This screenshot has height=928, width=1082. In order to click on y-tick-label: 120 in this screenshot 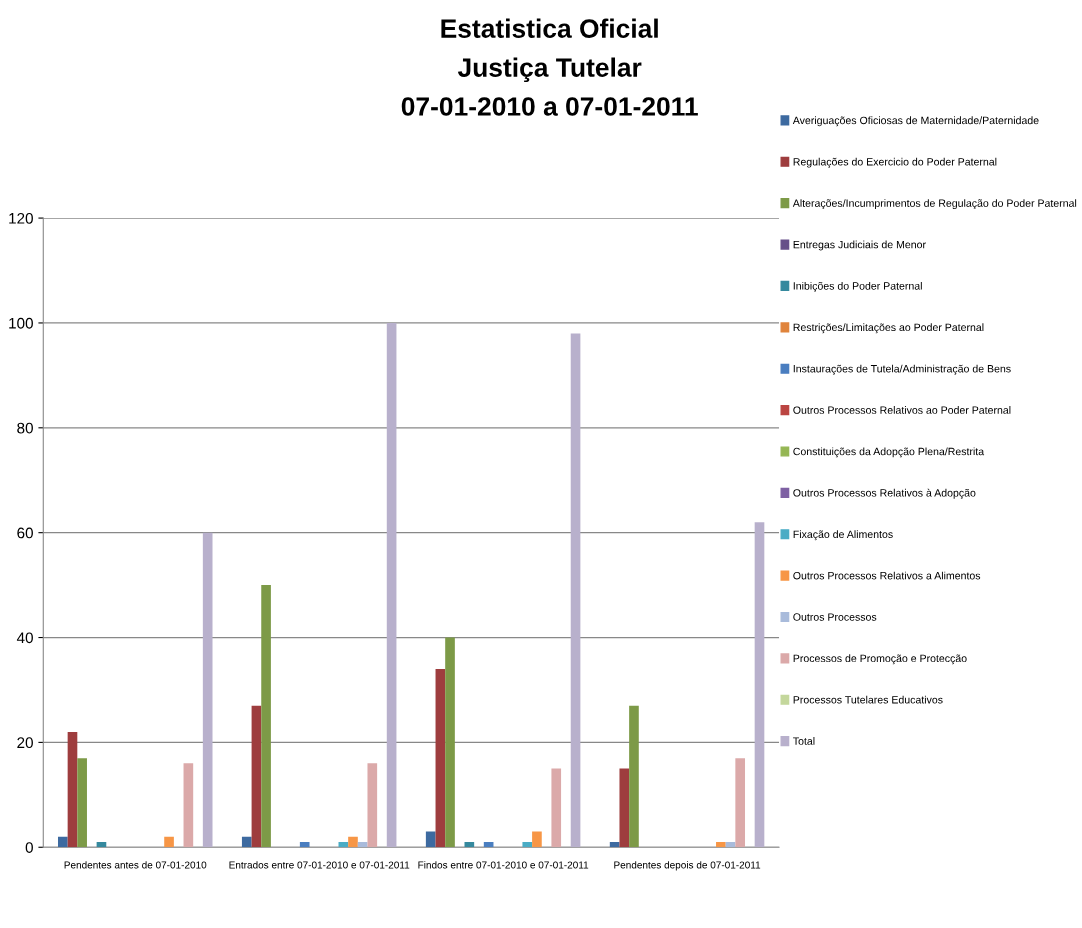, I will do `click(21, 218)`.